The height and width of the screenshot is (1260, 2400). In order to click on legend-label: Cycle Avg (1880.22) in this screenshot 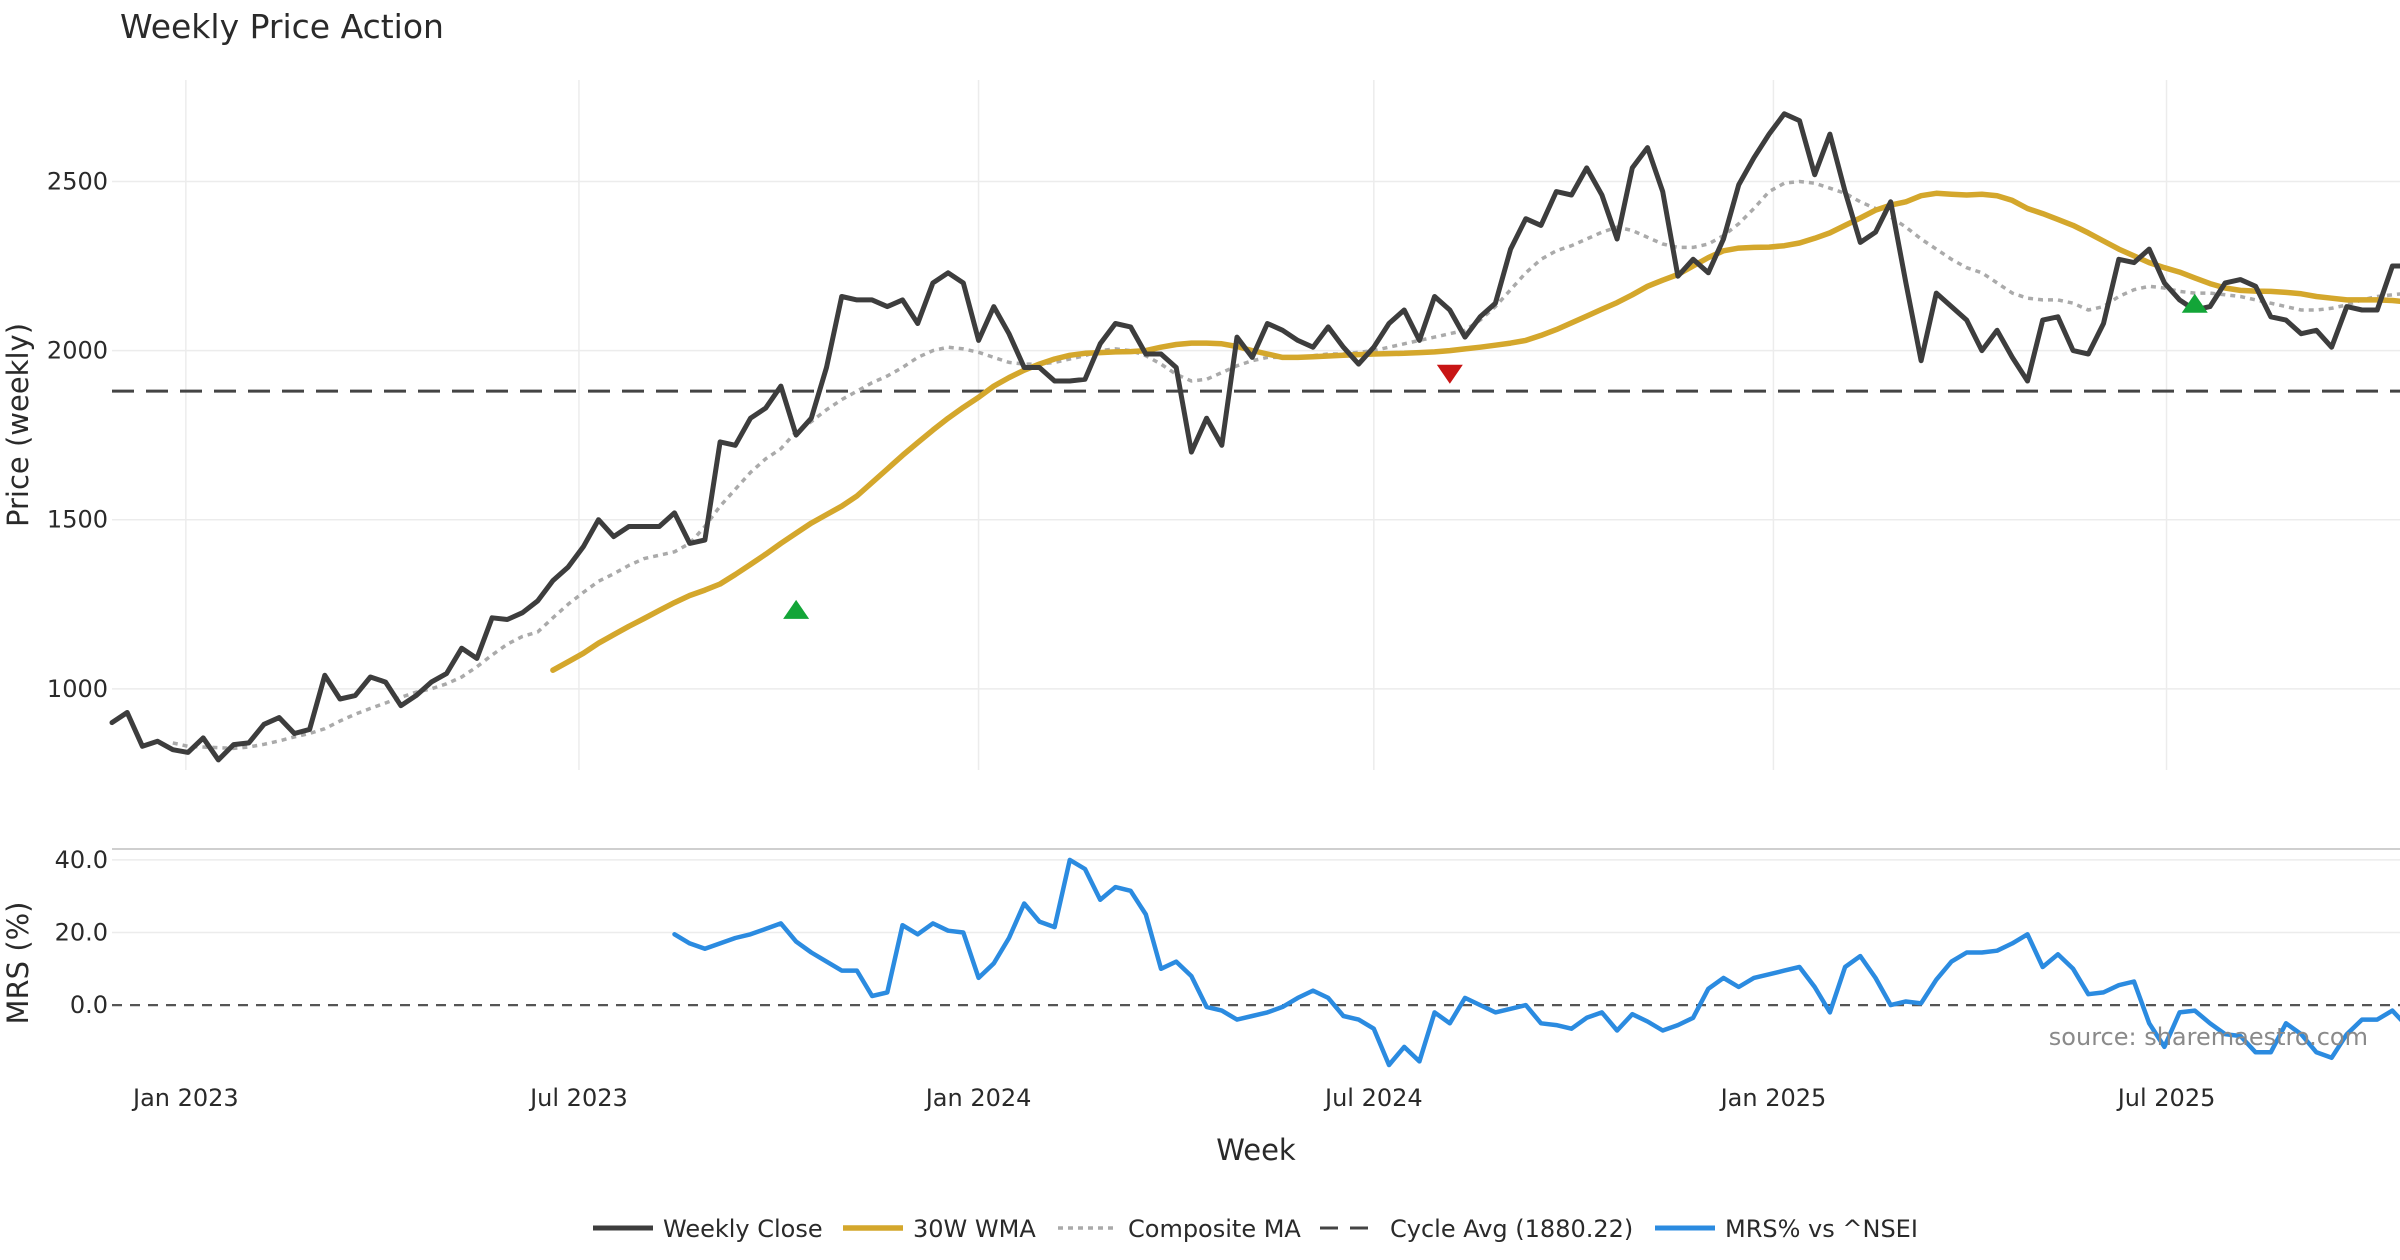, I will do `click(1511, 1229)`.